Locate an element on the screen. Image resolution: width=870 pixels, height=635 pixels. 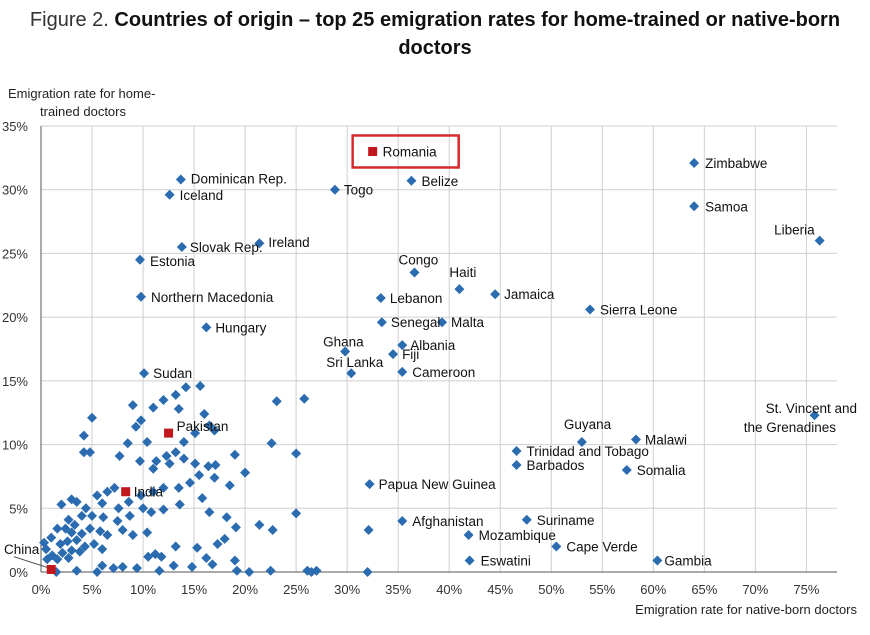
label-estonia: Estonia is located at coordinates (173, 261).